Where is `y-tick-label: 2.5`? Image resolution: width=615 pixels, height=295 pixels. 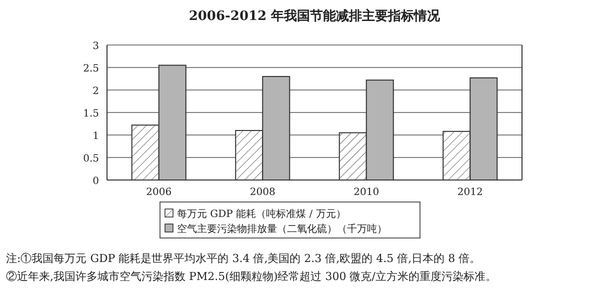 y-tick-label: 2.5 is located at coordinates (91, 69).